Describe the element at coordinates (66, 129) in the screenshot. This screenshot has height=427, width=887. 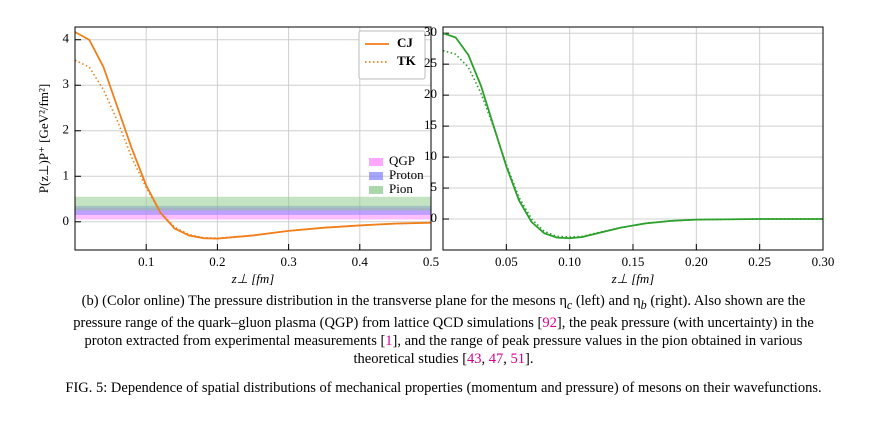
I see `y-tick-label: 2` at that location.